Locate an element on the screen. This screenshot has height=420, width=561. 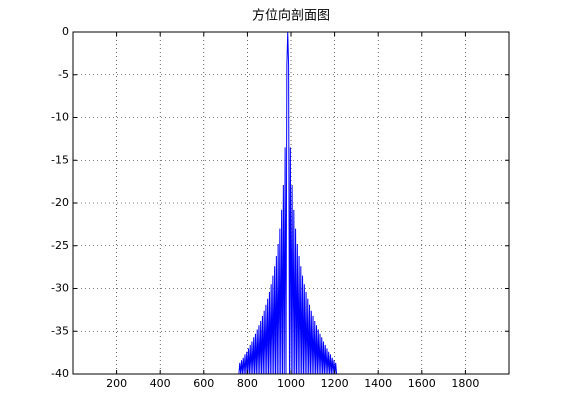
x-tick-label: 1000 is located at coordinates (291, 383).